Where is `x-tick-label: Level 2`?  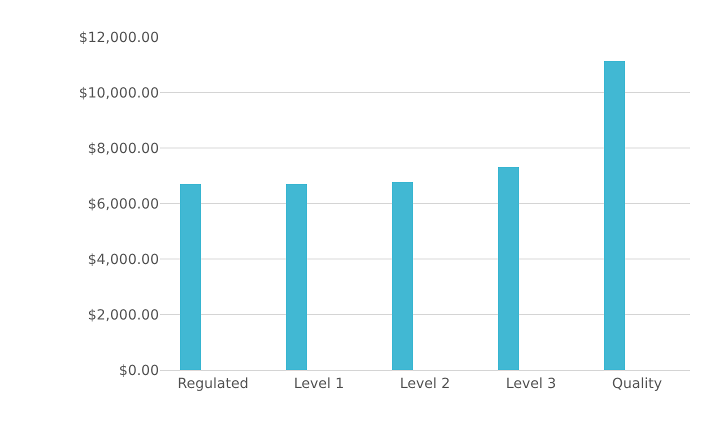
x-tick-label: Level 2 is located at coordinates (425, 384).